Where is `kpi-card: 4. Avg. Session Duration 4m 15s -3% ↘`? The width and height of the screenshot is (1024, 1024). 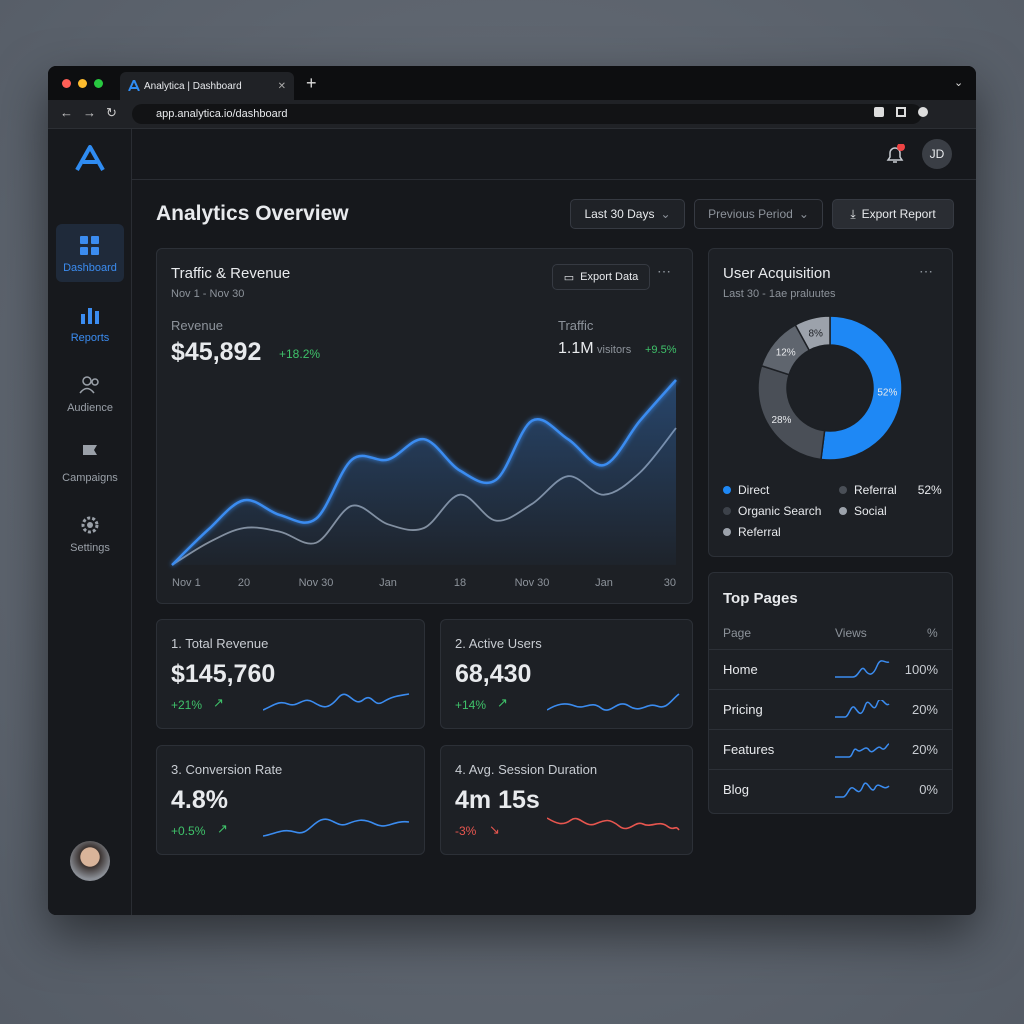 kpi-card: 4. Avg. Session Duration 4m 15s -3% ↘ is located at coordinates (566, 800).